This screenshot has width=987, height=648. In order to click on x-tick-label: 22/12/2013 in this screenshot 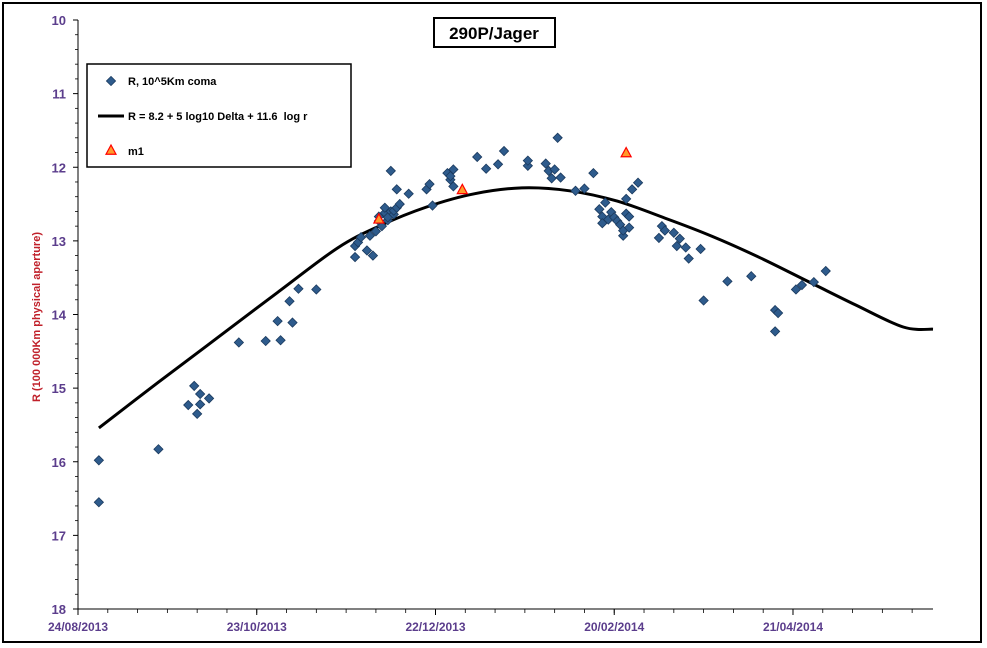, I will do `click(435, 627)`.